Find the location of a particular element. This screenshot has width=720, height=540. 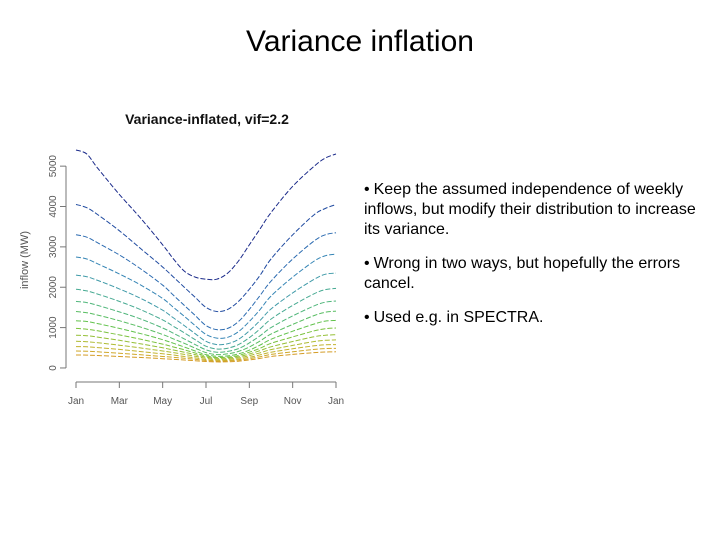

y-tick-label: 0 is located at coordinates (53, 368).